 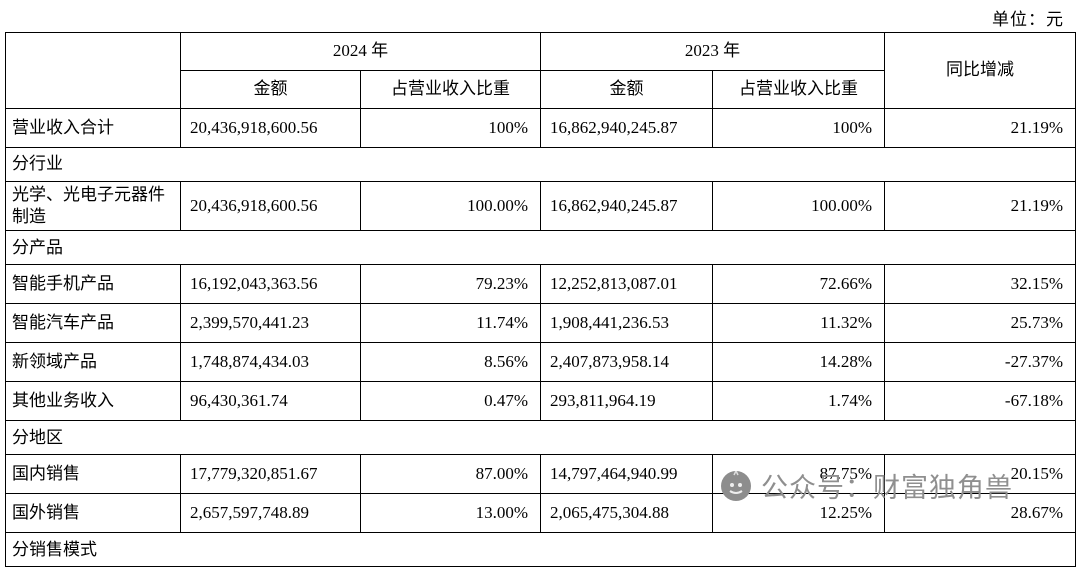 I want to click on row-label-cell: 智能手机产品, so click(x=93, y=284).